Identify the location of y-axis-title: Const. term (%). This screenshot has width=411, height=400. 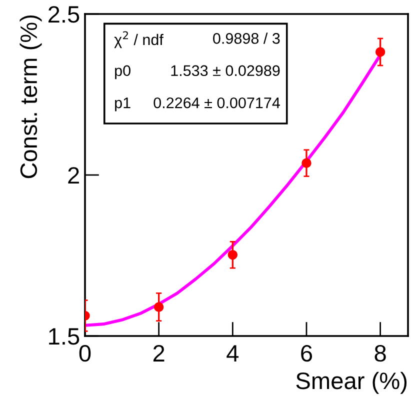
(31, 96).